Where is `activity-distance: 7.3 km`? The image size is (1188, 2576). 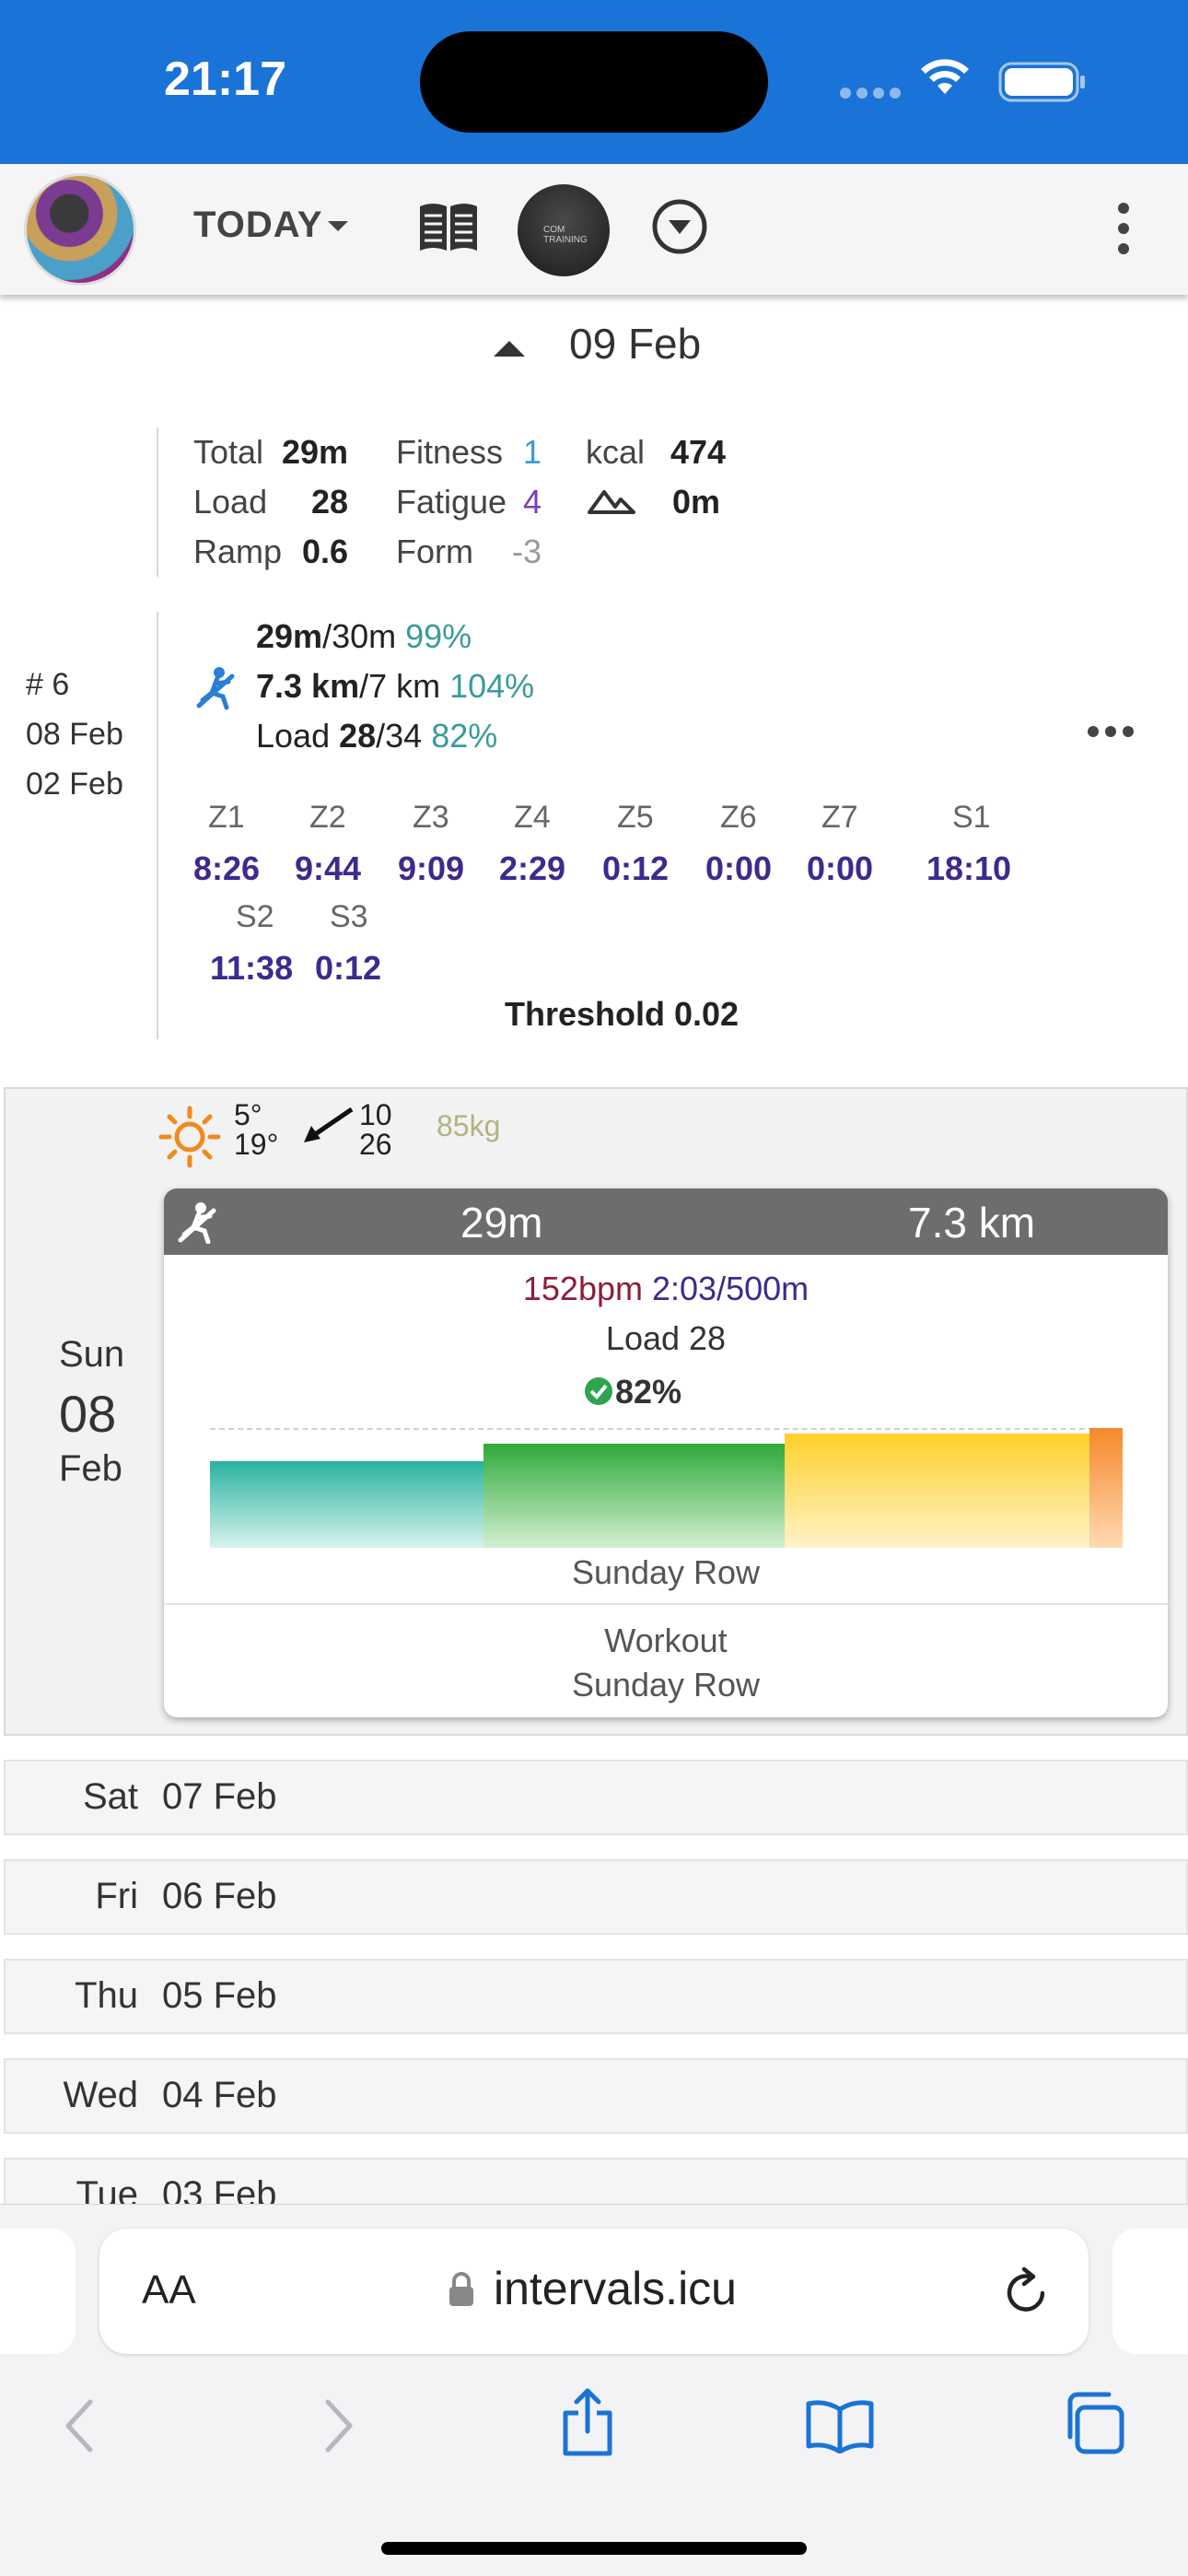
activity-distance: 7.3 km is located at coordinates (972, 1223).